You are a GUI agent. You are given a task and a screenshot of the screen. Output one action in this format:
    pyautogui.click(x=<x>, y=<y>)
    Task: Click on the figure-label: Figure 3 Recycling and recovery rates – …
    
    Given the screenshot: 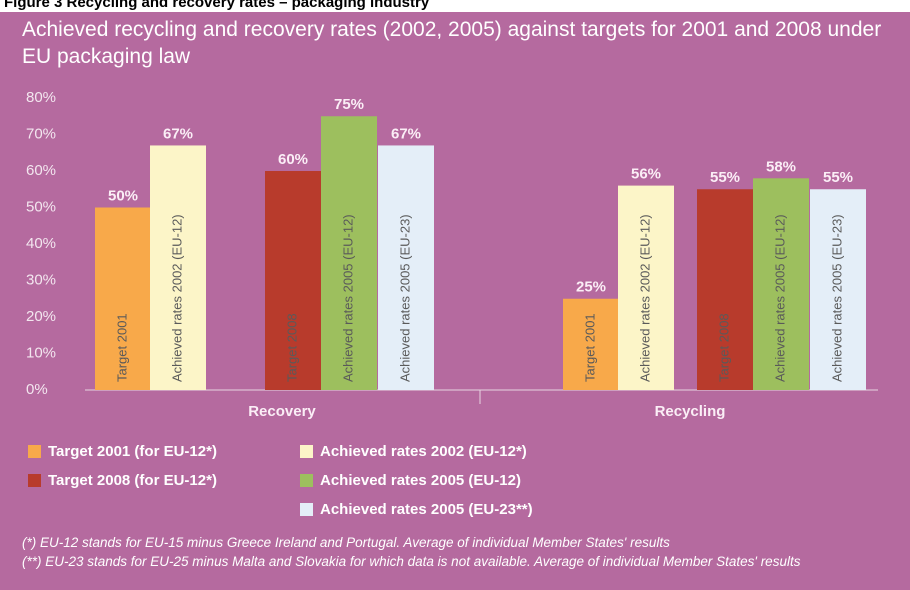 What is the action you would take?
    pyautogui.click(x=455, y=6)
    